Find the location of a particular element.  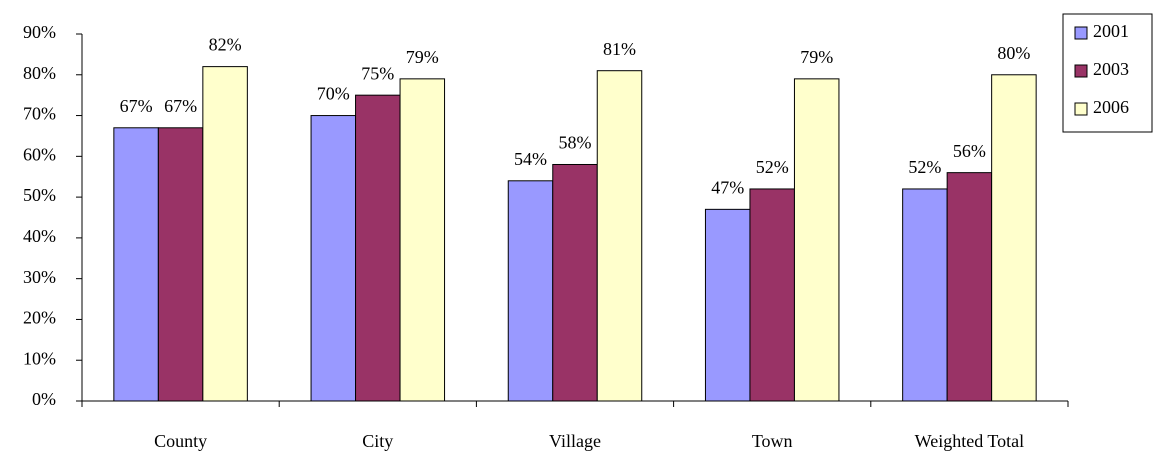

x-tick-label: County is located at coordinates (180, 441).